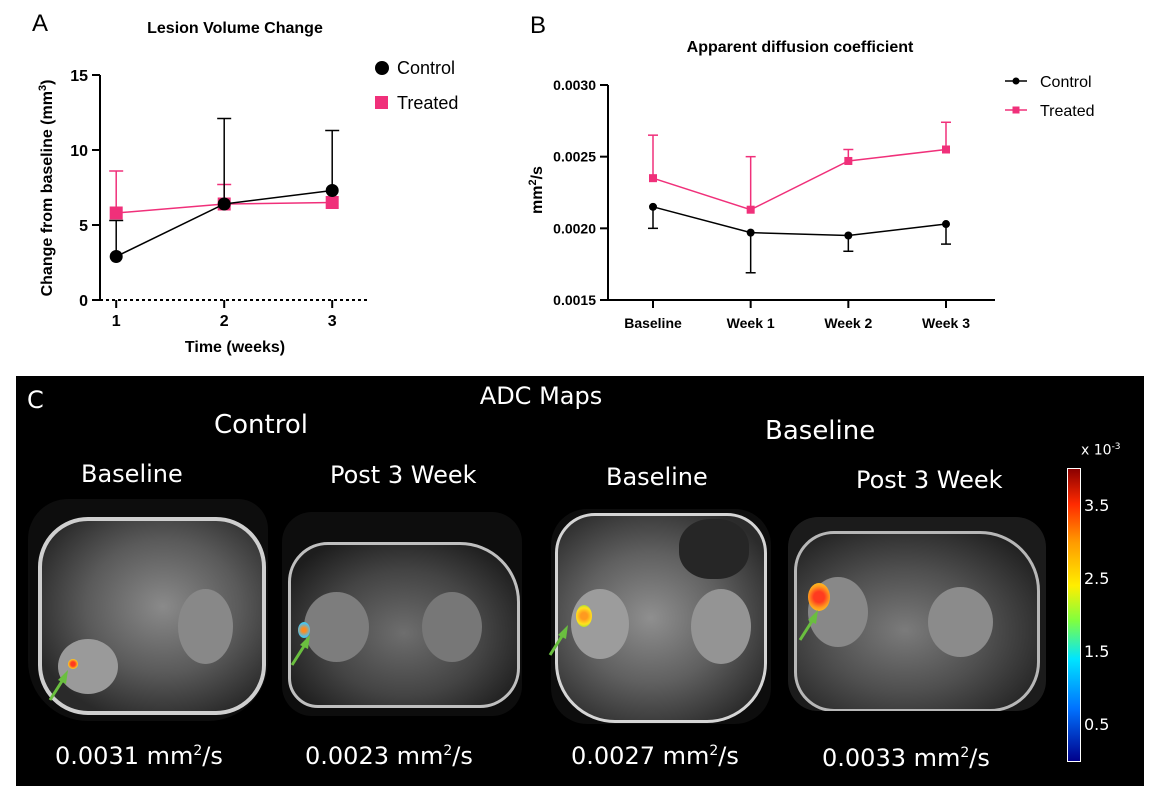 The image size is (1160, 798). What do you see at coordinates (1074, 615) in the screenshot?
I see `colorbar` at bounding box center [1074, 615].